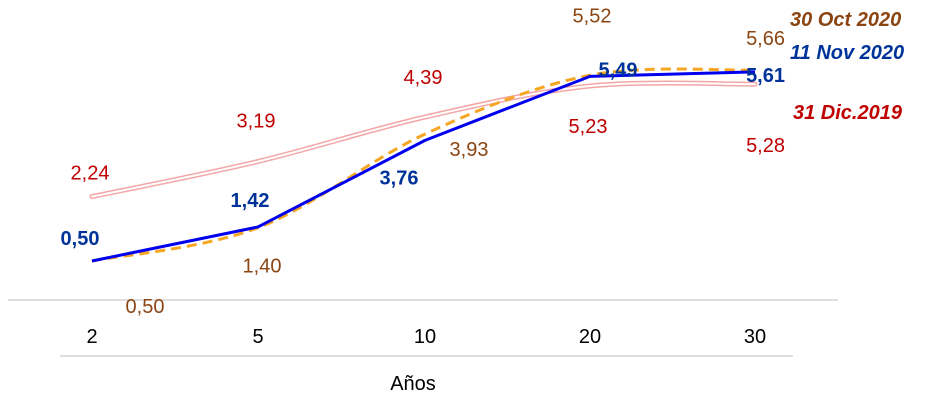 The width and height of the screenshot is (943, 394). What do you see at coordinates (765, 146) in the screenshot?
I see `data-label-dic: 5,28` at bounding box center [765, 146].